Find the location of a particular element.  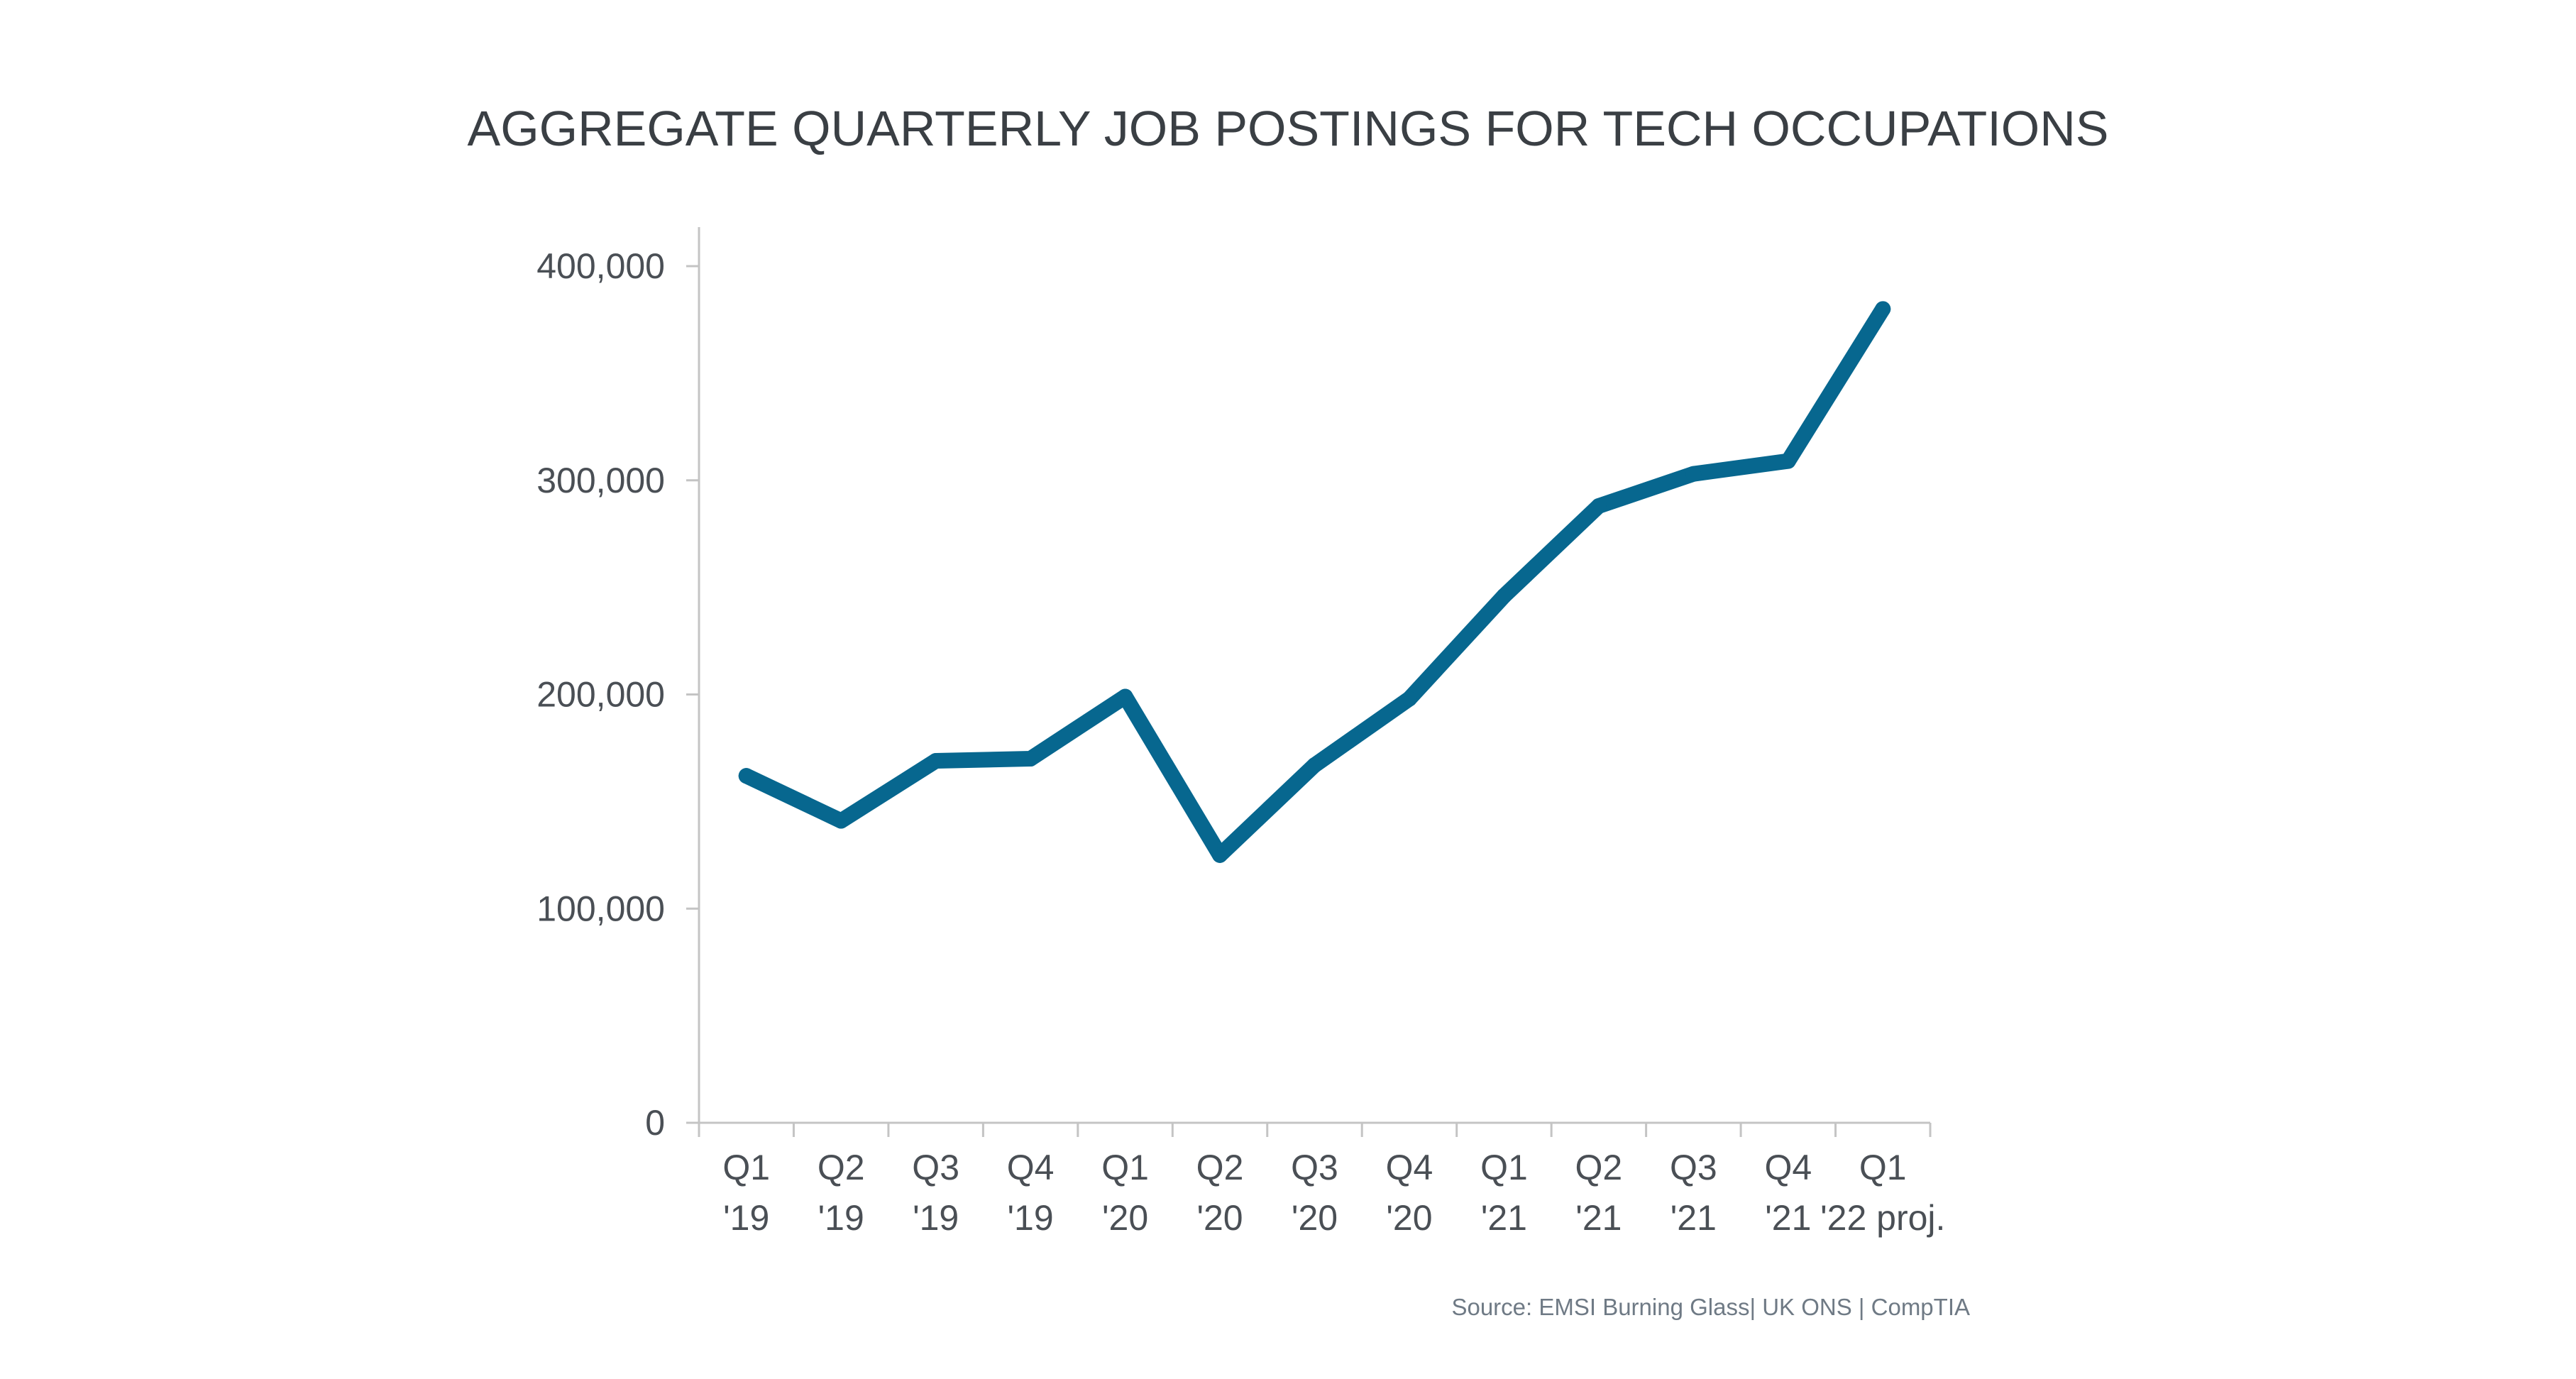

y-tick-label: 300,000 is located at coordinates (600, 480).